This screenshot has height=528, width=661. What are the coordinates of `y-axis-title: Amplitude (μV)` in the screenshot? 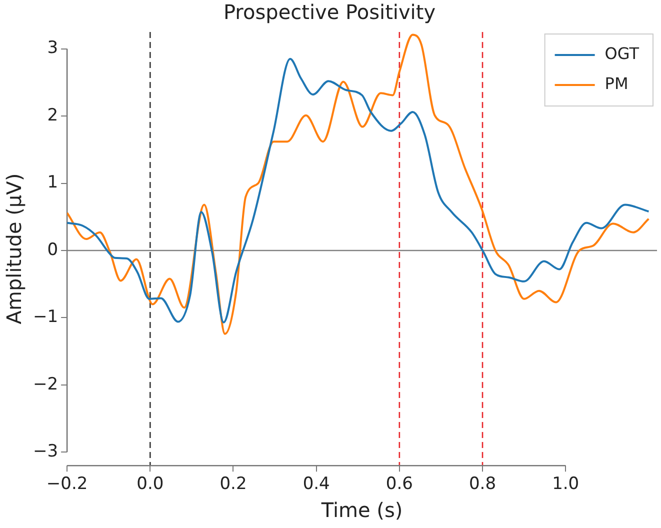 It's located at (14, 248).